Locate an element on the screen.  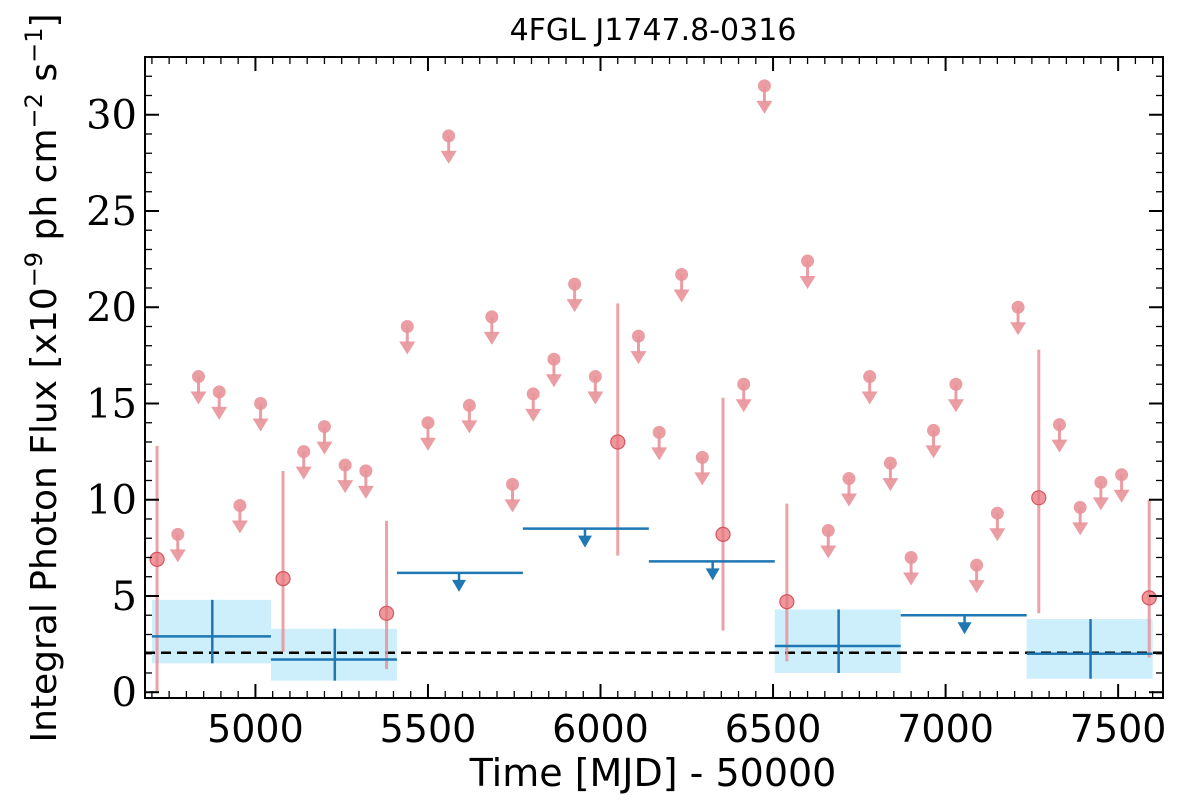
chart-title: 4FGL J1747.8-0316 is located at coordinates (653, 30).